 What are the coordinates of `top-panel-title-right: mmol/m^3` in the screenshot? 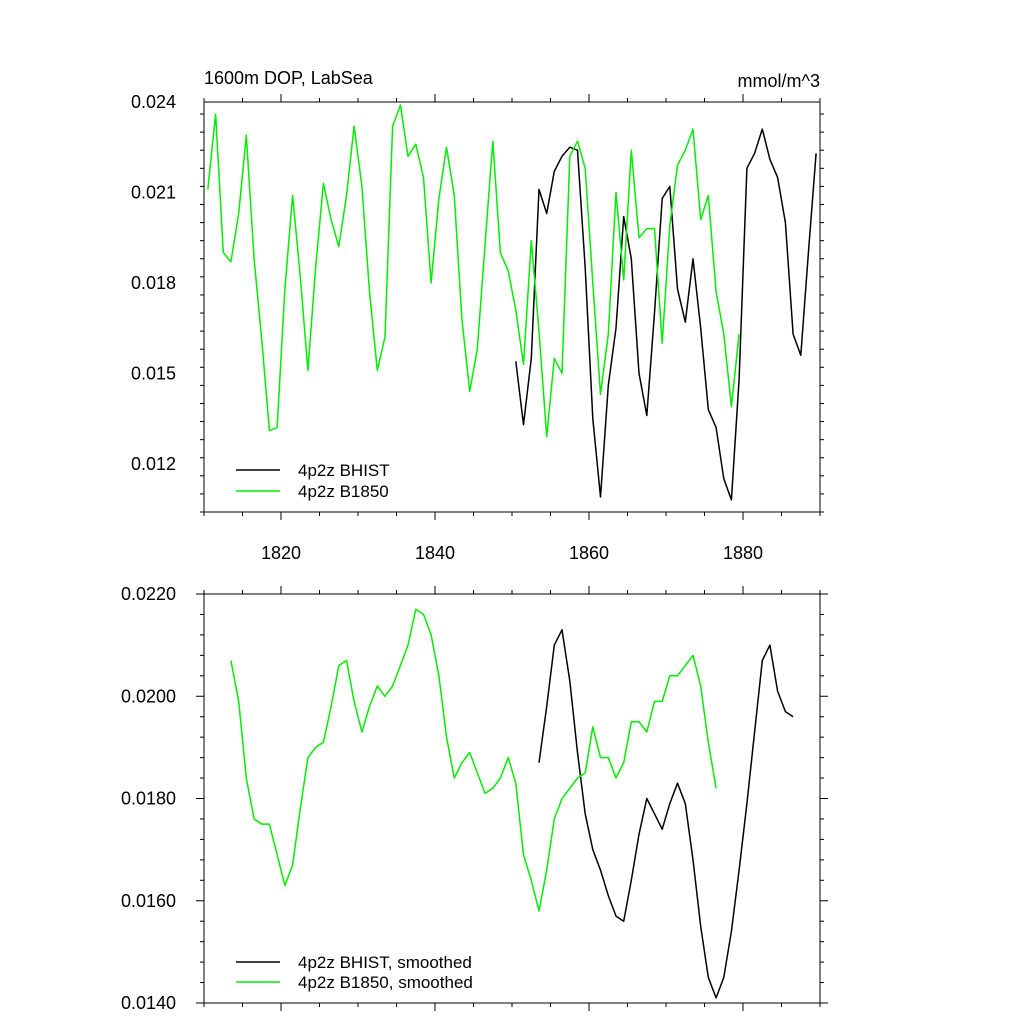 It's located at (779, 81).